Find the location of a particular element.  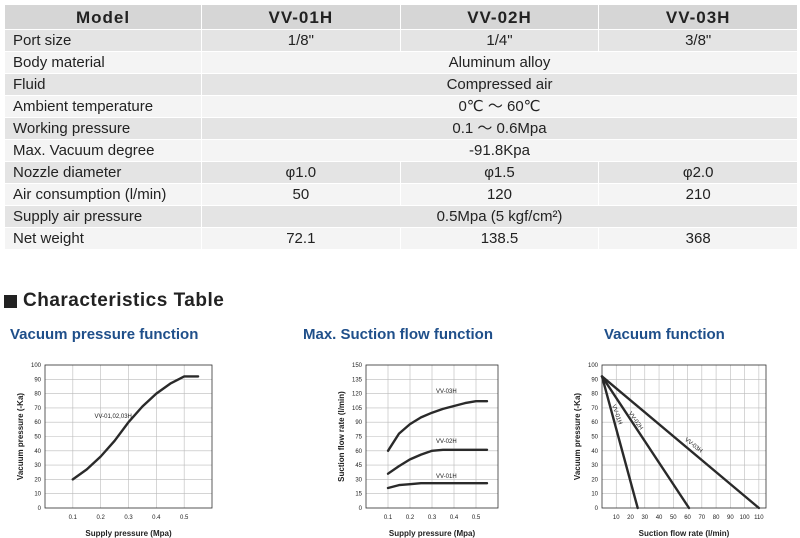

y-tick-label: 15 is located at coordinates (358, 495).